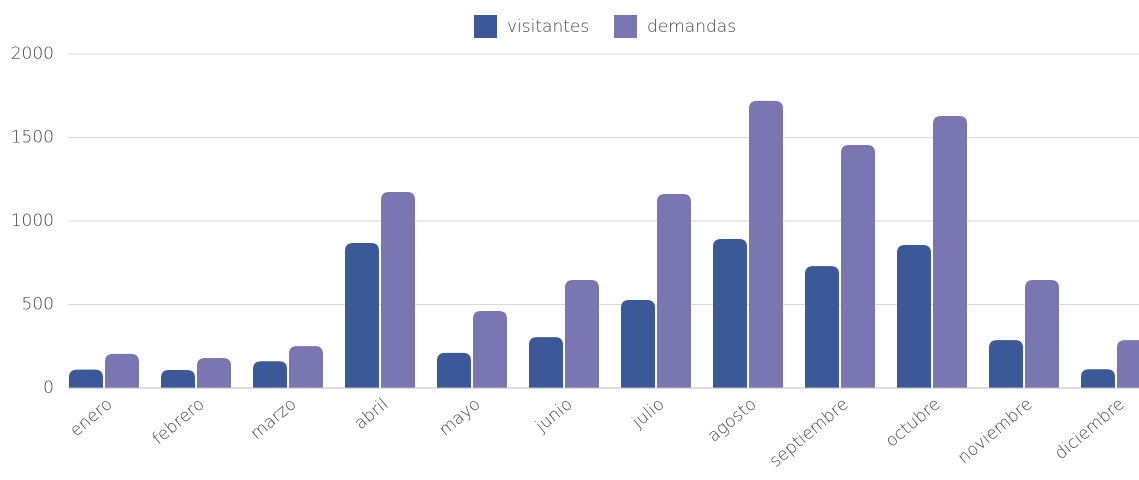  What do you see at coordinates (548, 27) in the screenshot?
I see `legend-label: visitantes` at bounding box center [548, 27].